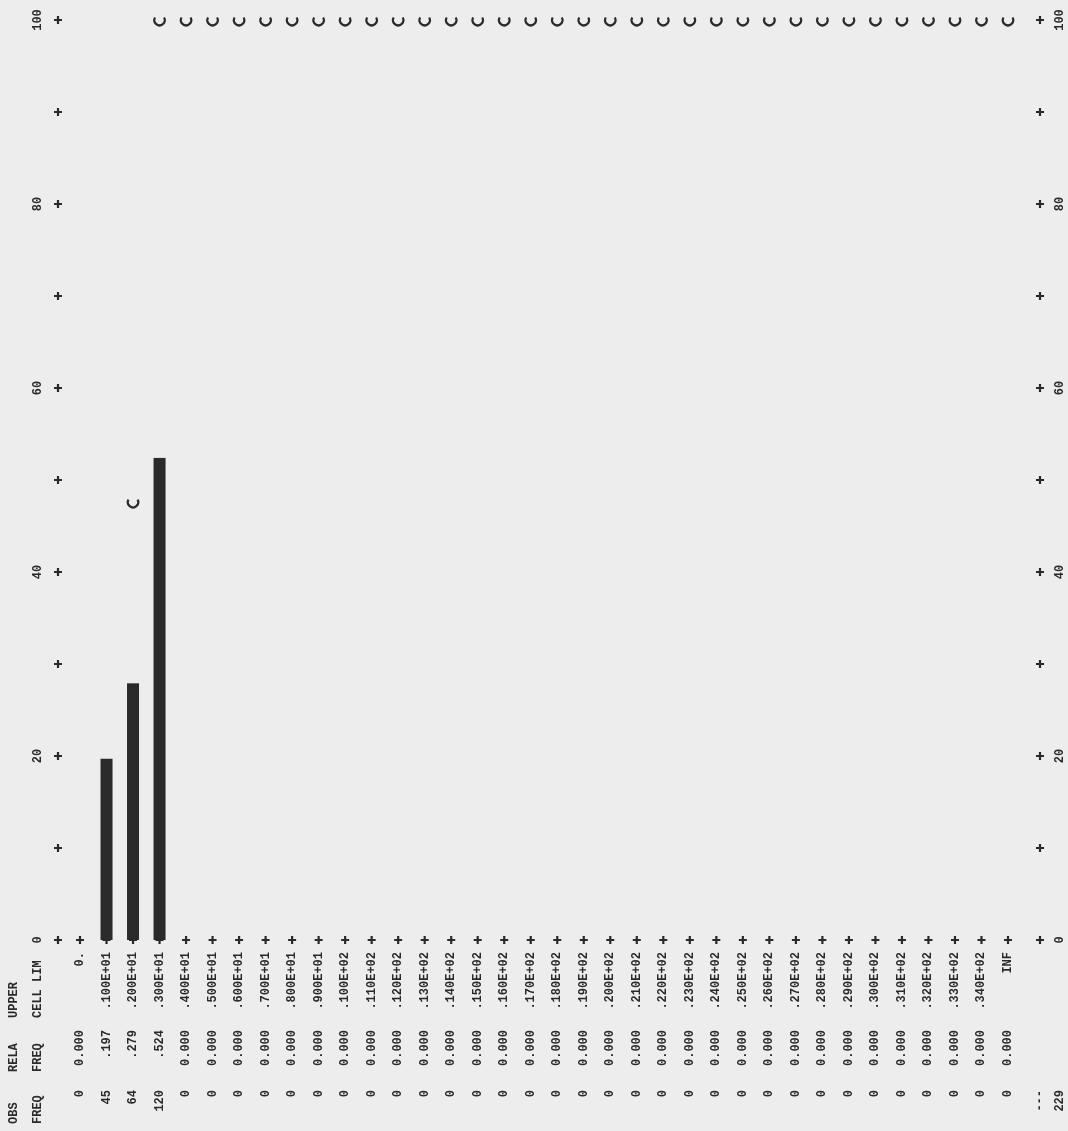  I want to click on x-tick-label: .120E+02, so click(398, 981).